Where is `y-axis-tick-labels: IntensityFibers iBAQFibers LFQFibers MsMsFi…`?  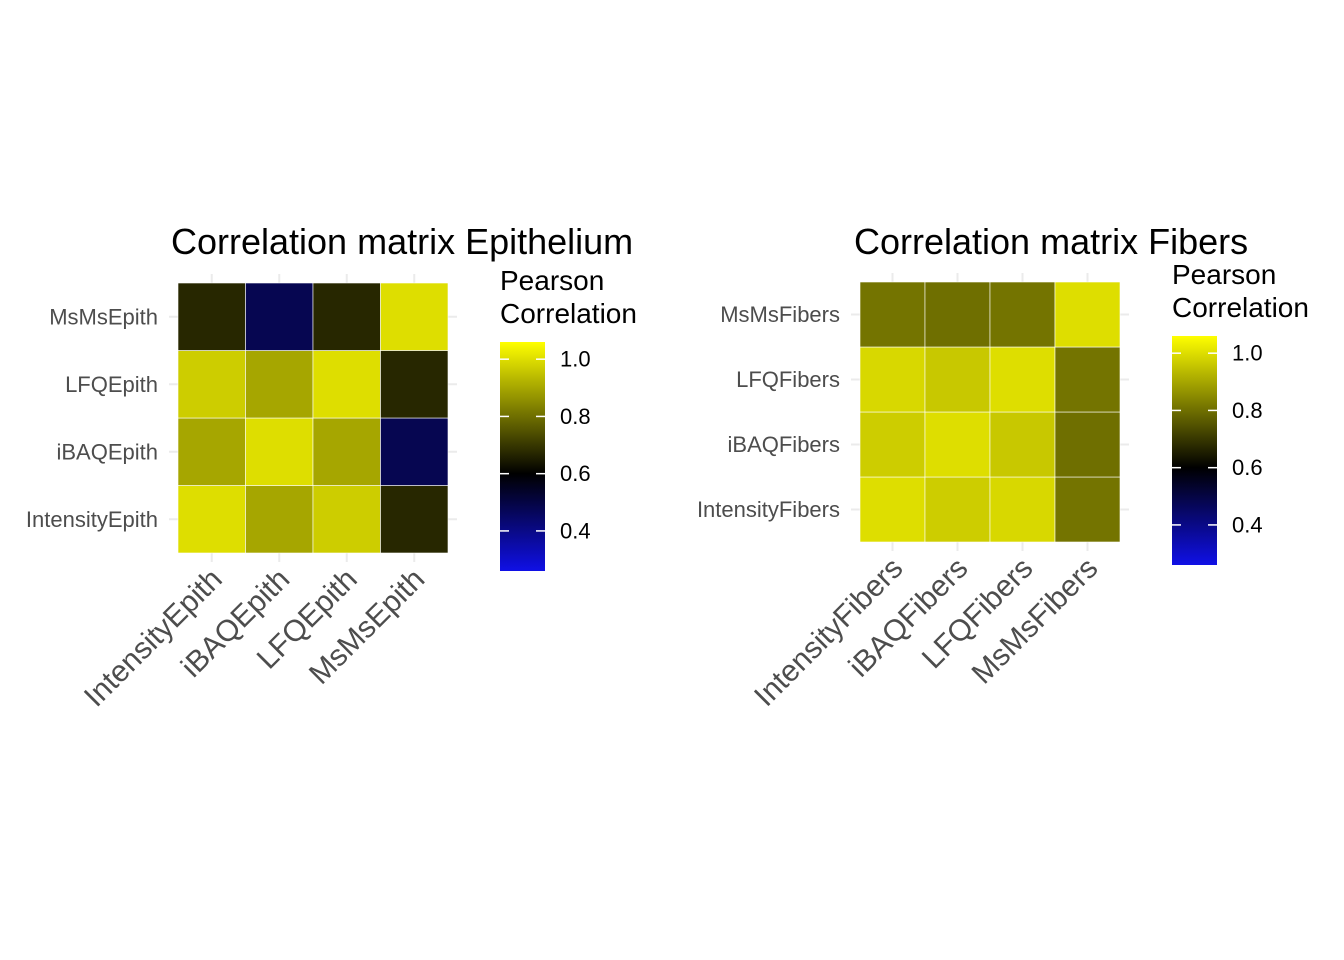
y-axis-tick-labels: IntensityFibers iBAQFibers LFQFibers MsMsFi… is located at coordinates (768, 412).